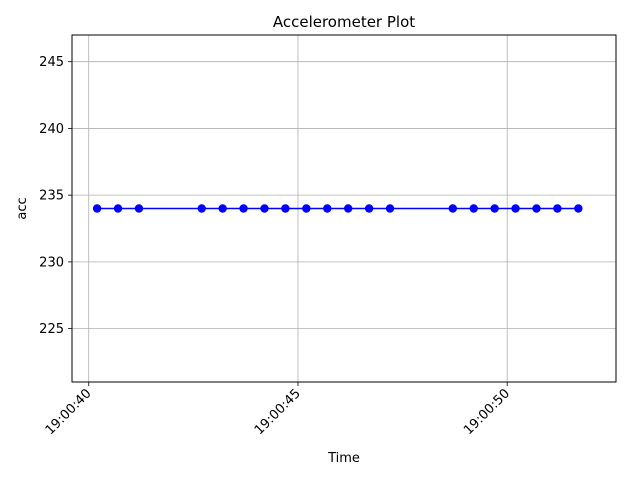  What do you see at coordinates (51, 129) in the screenshot?
I see `y-tick-label: 240` at bounding box center [51, 129].